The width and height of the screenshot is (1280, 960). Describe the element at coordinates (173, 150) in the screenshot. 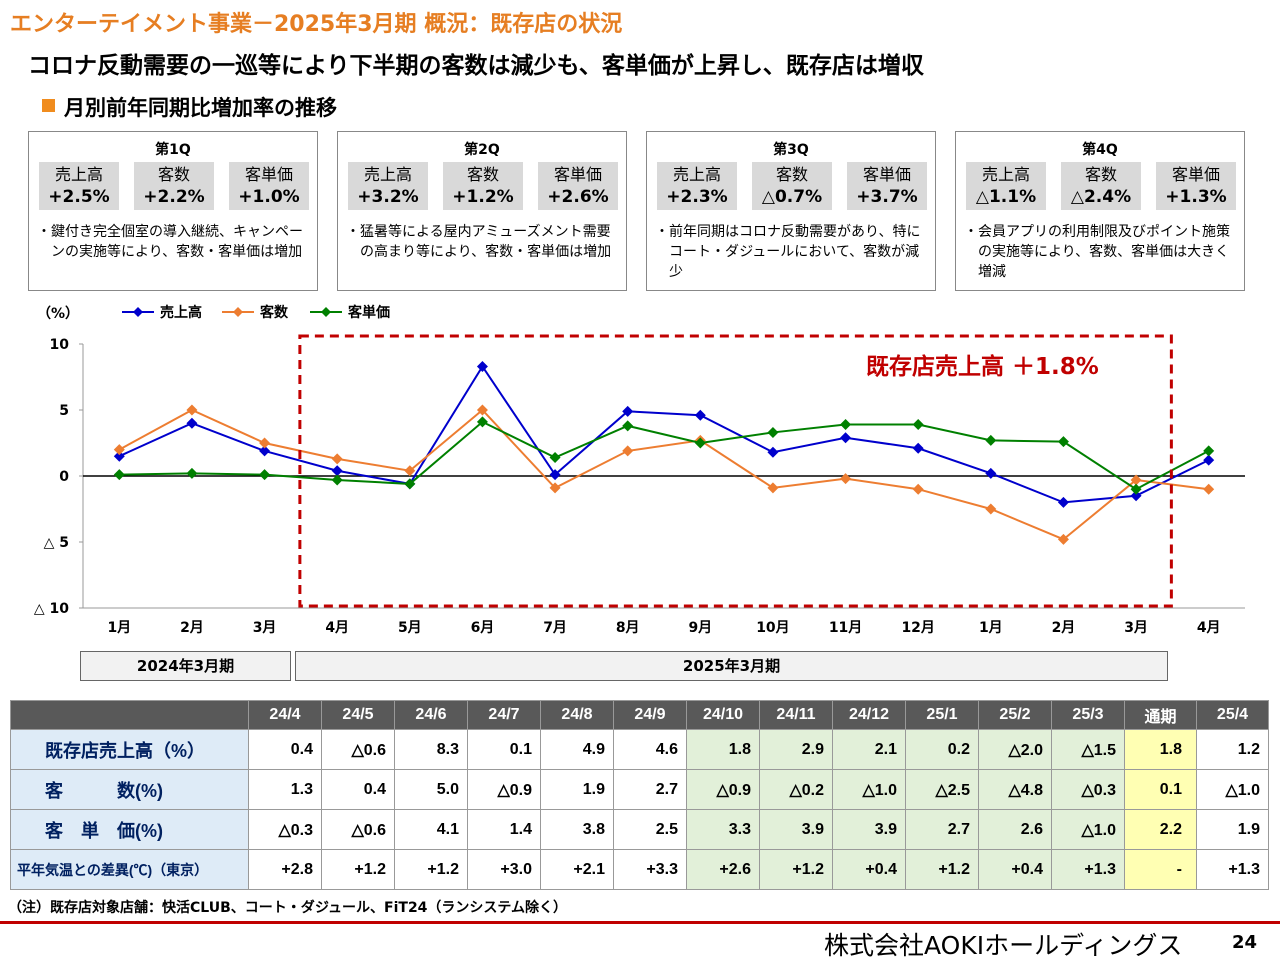

I see `quarter-title: 第1Q` at that location.